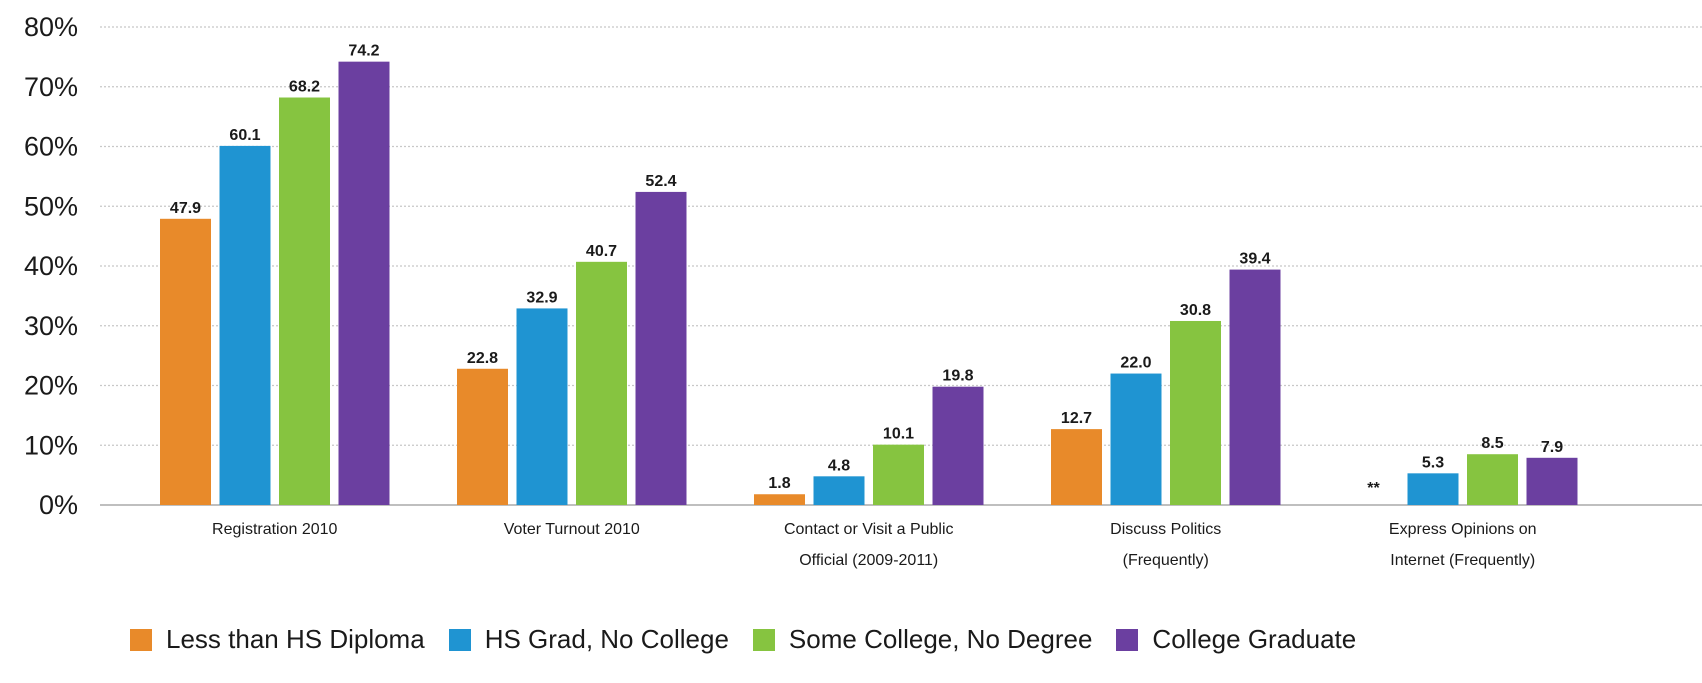 The width and height of the screenshot is (1702, 683). What do you see at coordinates (58, 505) in the screenshot?
I see `y-tick-label: 0%` at bounding box center [58, 505].